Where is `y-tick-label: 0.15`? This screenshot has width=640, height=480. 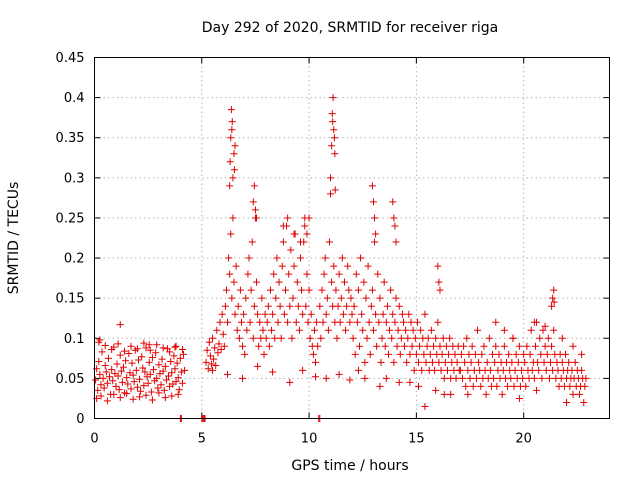 y-tick-label: 0.15 is located at coordinates (70, 299).